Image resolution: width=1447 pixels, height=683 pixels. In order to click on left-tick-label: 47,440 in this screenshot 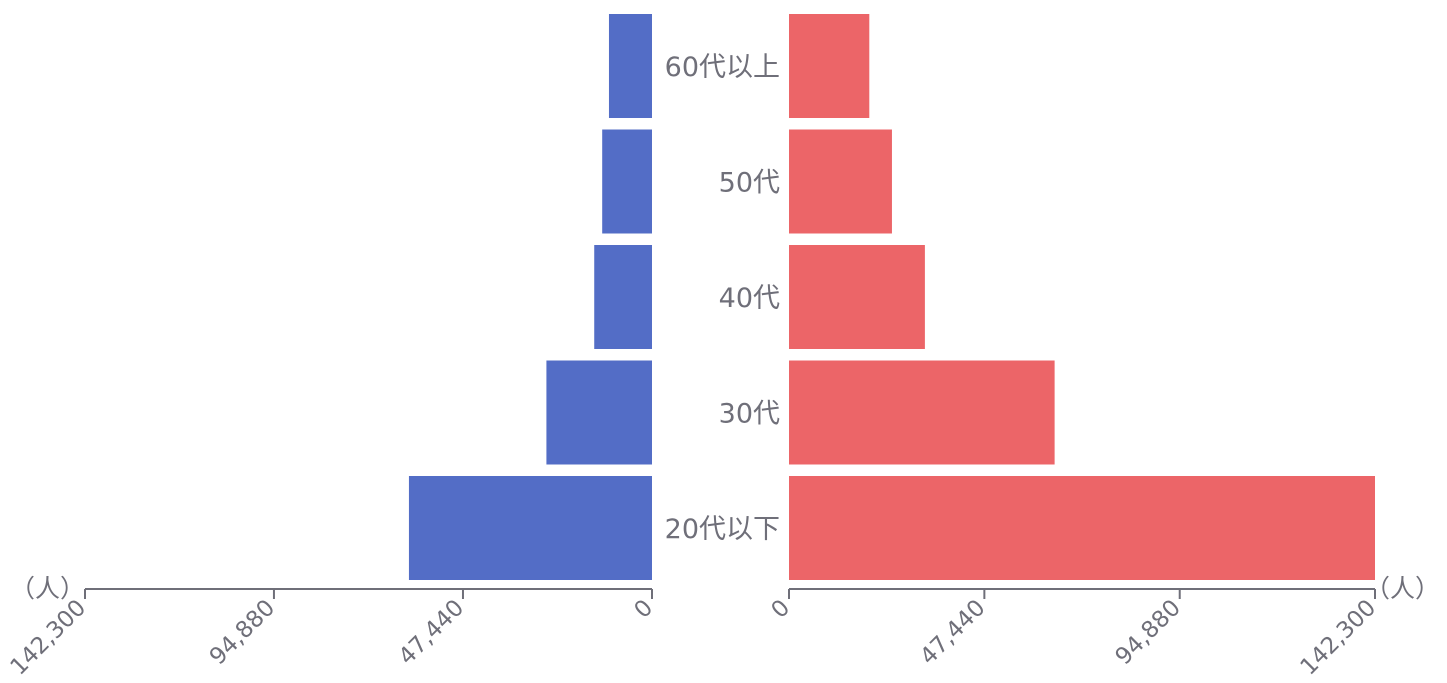, I will do `click(431, 632)`.